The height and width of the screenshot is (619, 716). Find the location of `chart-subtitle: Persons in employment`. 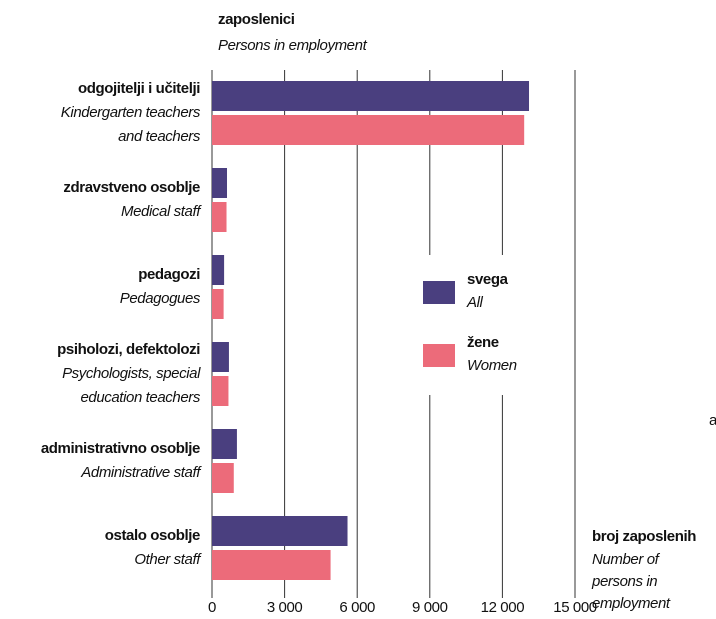

chart-subtitle: Persons in employment is located at coordinates (293, 45).